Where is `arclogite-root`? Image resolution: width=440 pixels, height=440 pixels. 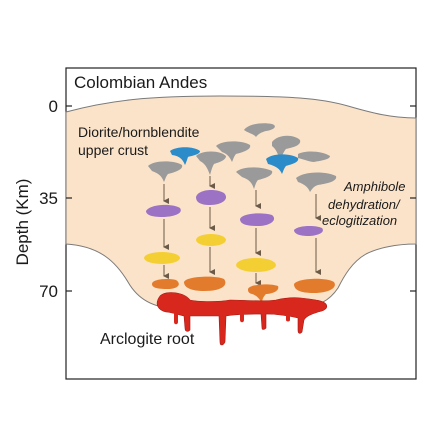
arclogite-root is located at coordinates (242, 319).